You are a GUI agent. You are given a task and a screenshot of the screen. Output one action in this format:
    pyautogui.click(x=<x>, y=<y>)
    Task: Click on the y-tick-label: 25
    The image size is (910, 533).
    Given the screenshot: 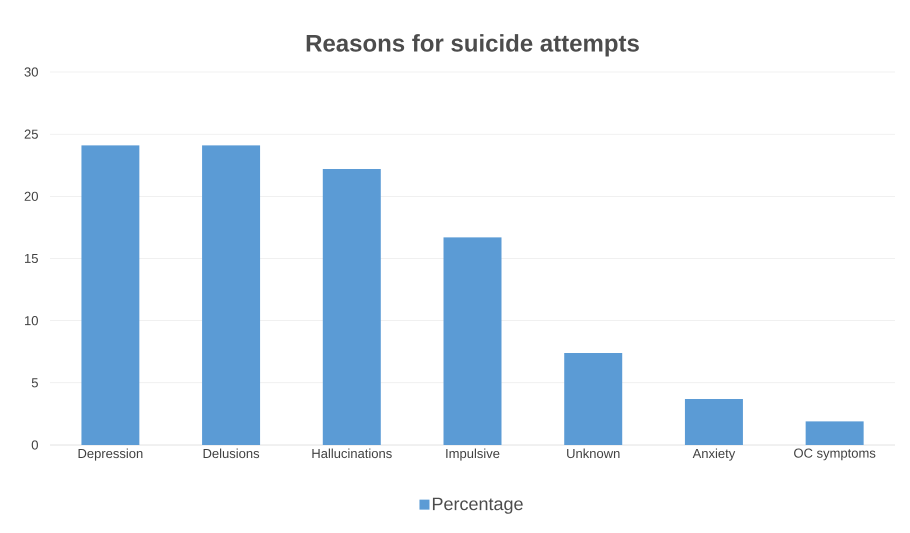 What is the action you would take?
    pyautogui.click(x=31, y=134)
    